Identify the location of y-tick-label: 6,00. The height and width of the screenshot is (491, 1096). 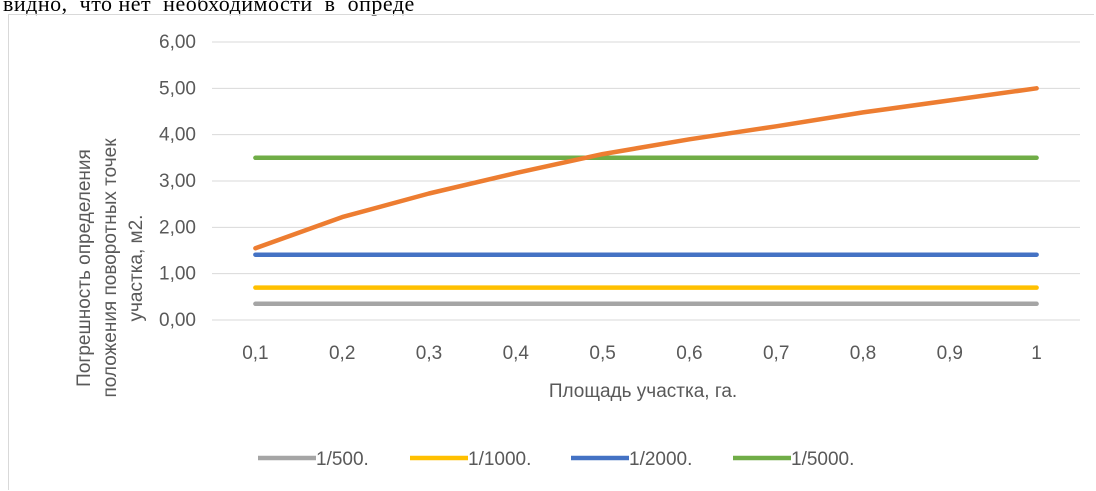
(177, 42).